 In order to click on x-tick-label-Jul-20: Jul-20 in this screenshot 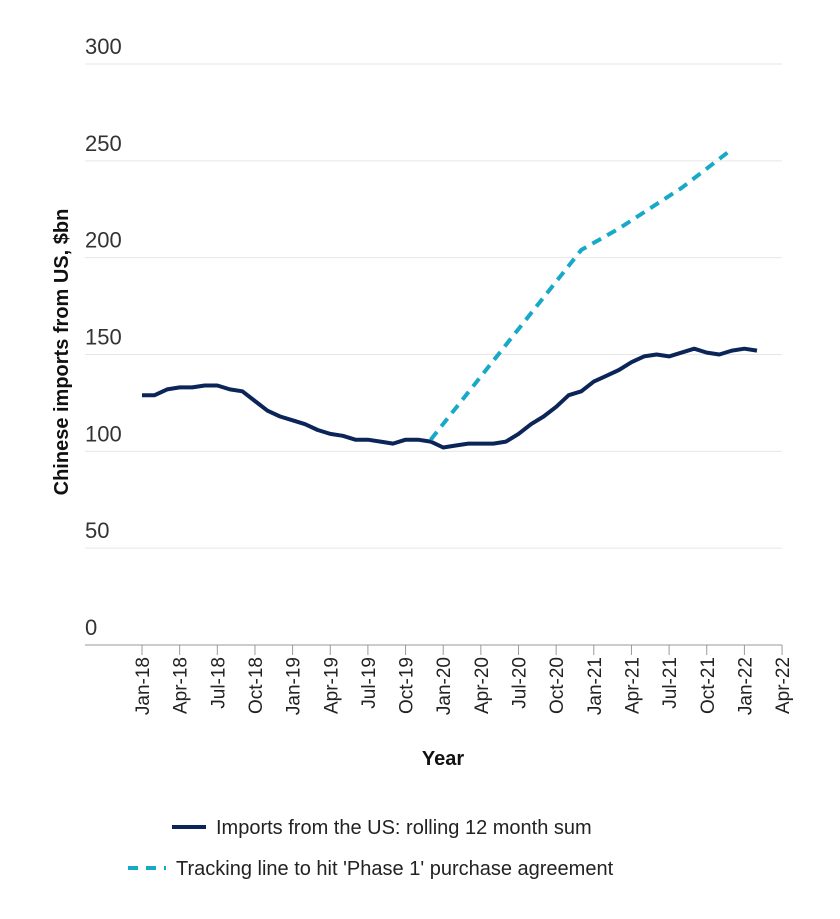, I will do `click(520, 683)`.